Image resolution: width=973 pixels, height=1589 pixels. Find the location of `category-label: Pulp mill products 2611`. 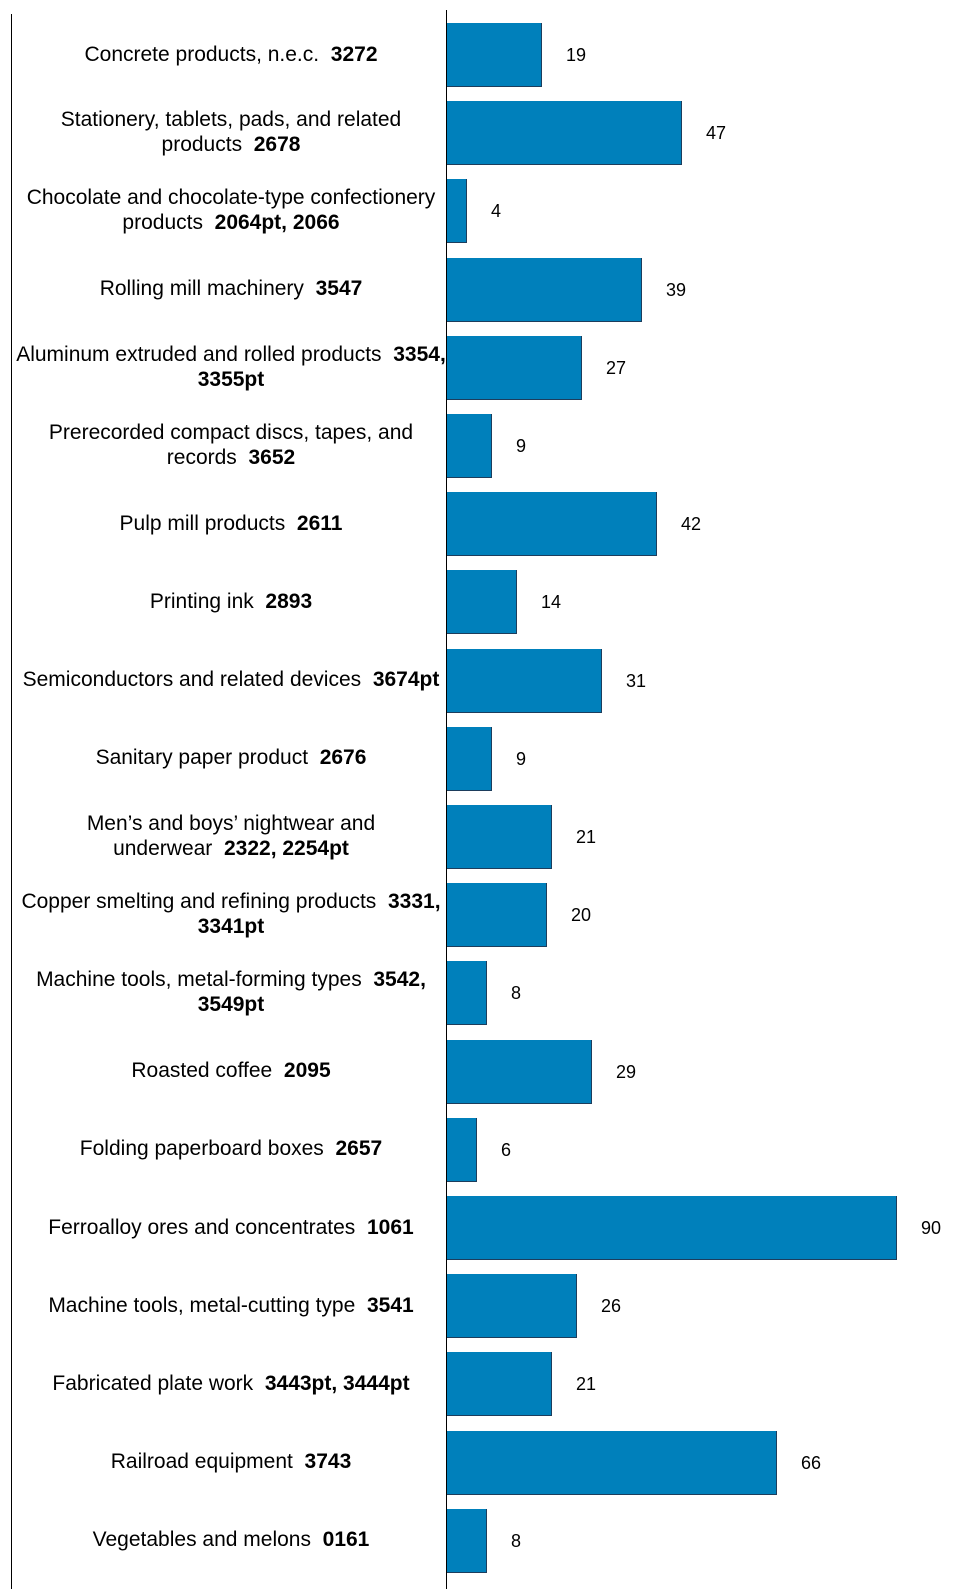

category-label: Pulp mill products 2611 is located at coordinates (231, 523).